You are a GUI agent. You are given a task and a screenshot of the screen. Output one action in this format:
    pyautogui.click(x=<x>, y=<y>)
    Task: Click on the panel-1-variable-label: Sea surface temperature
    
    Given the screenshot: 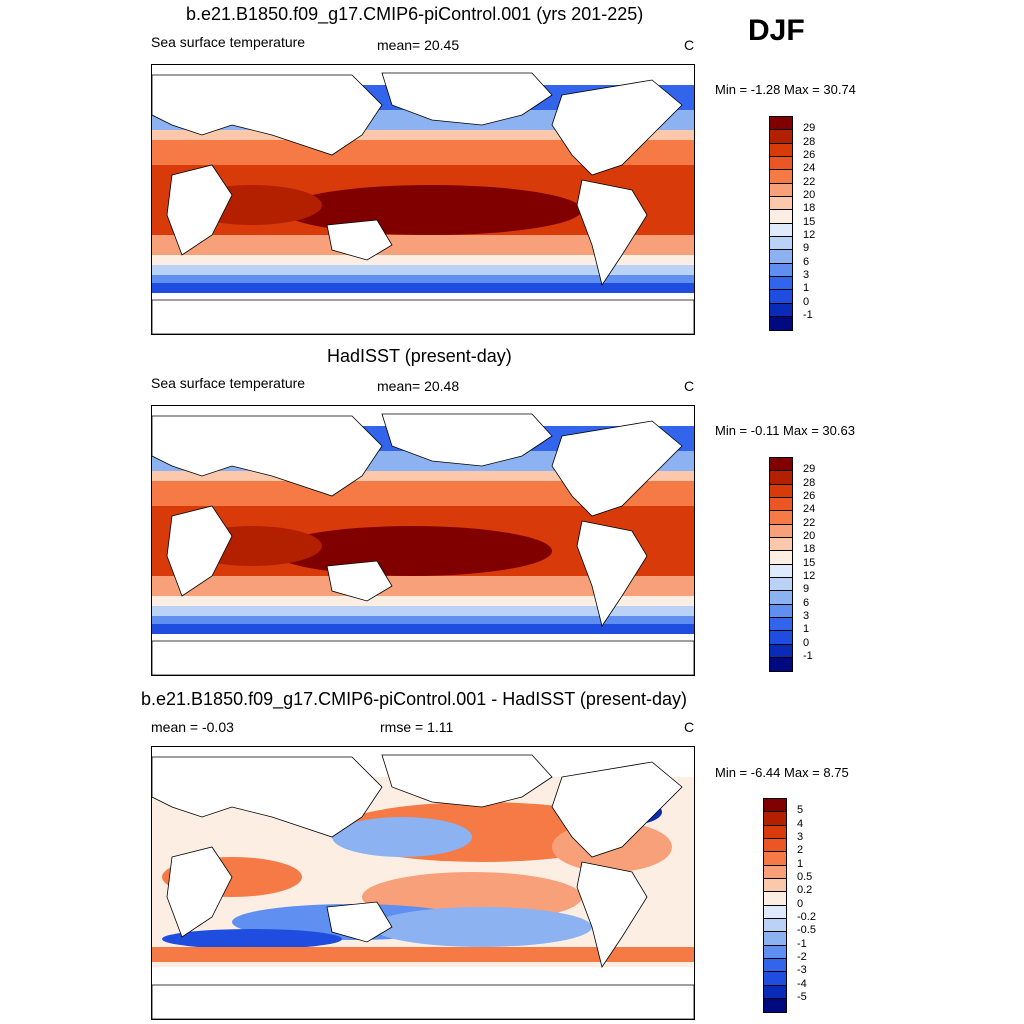 What is the action you would take?
    pyautogui.click(x=228, y=42)
    